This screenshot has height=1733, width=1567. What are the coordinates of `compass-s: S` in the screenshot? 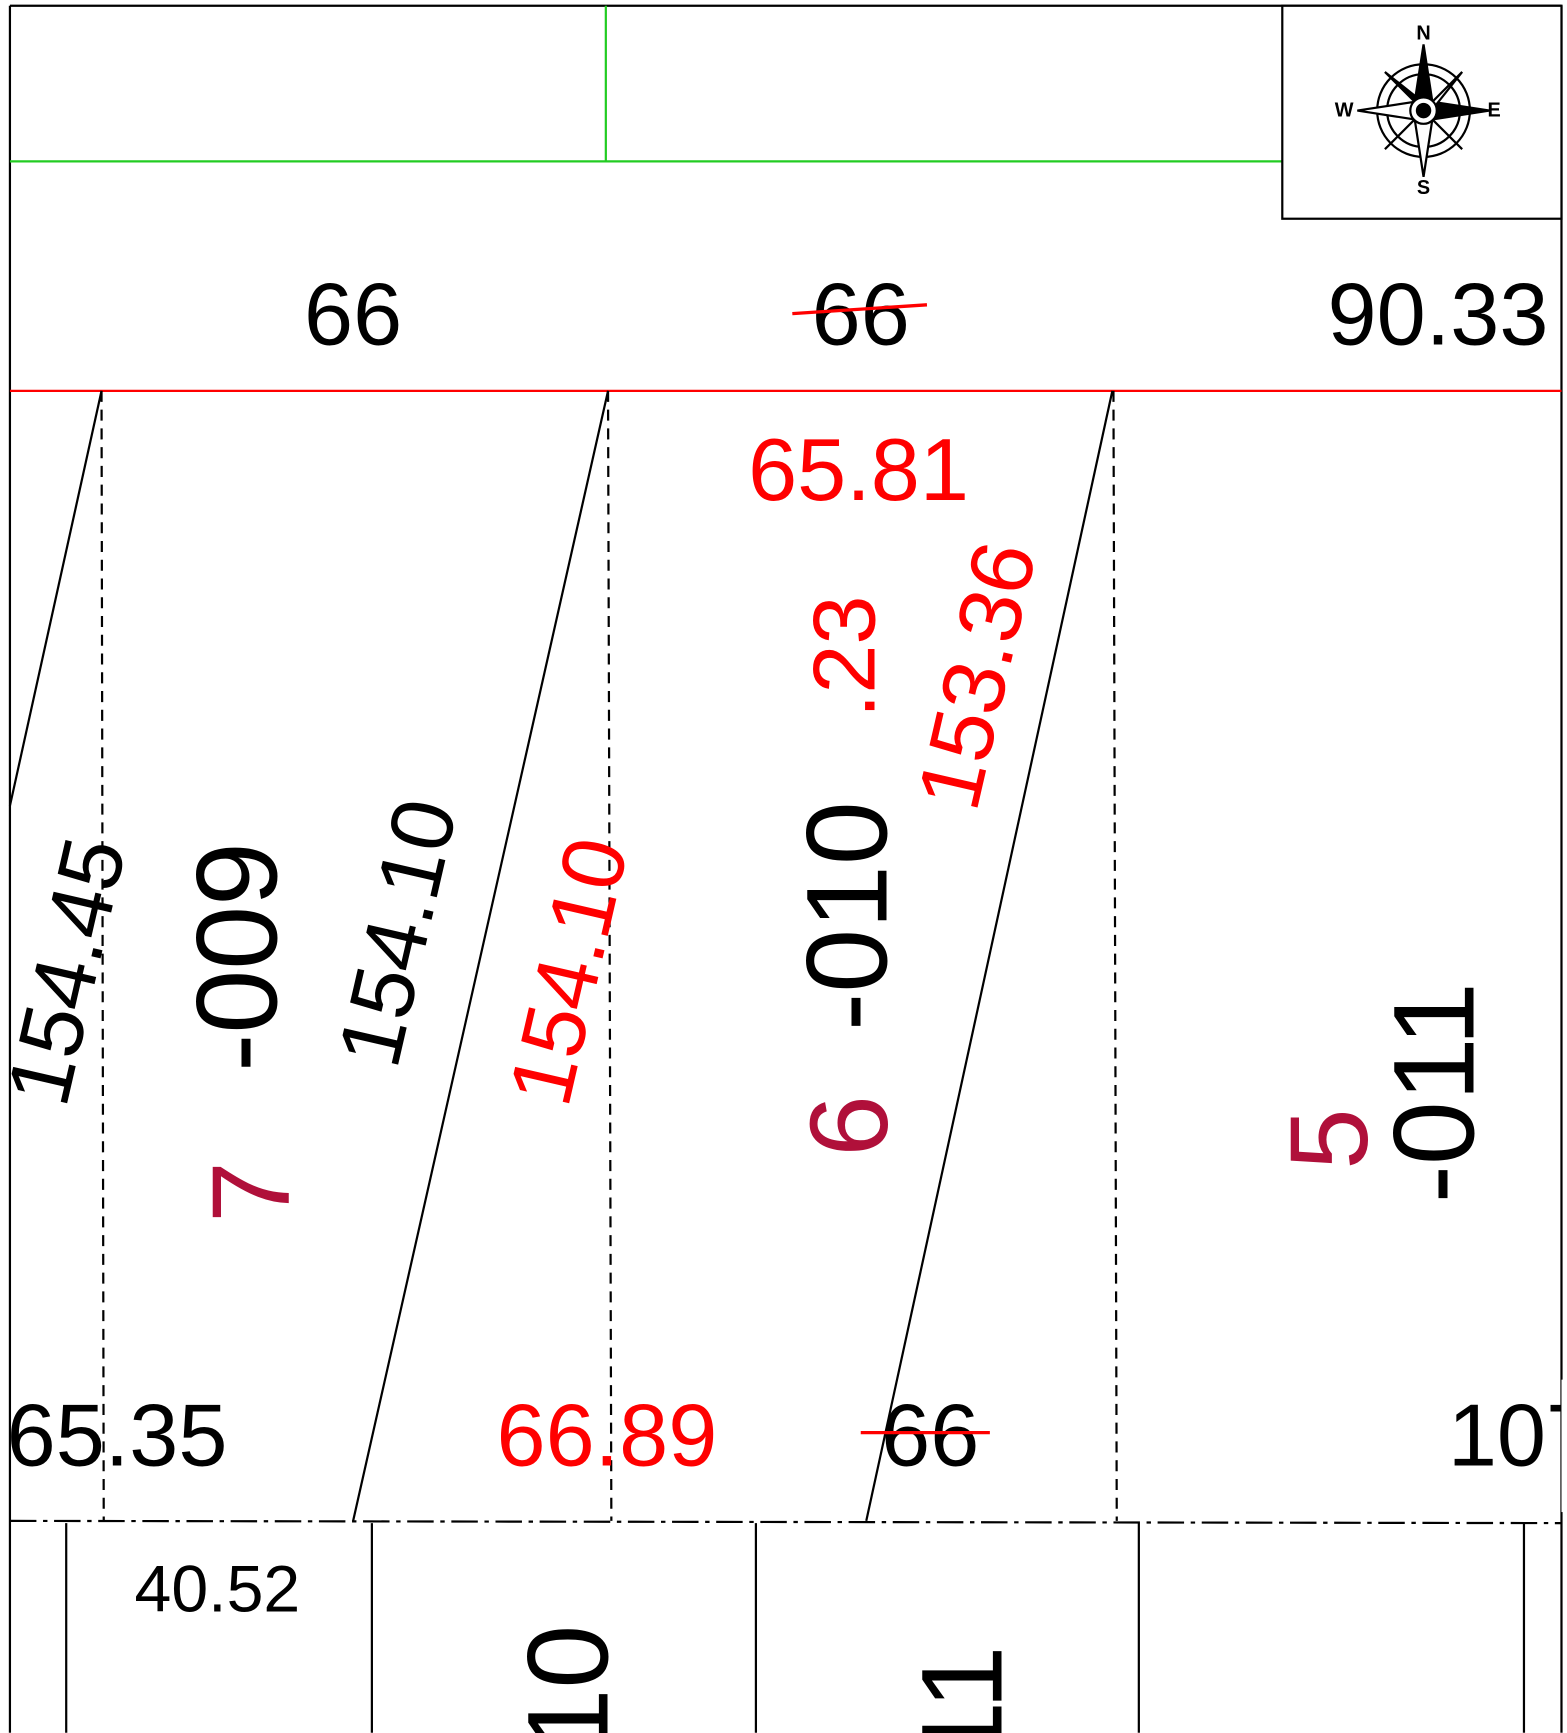 It's located at (1423, 188).